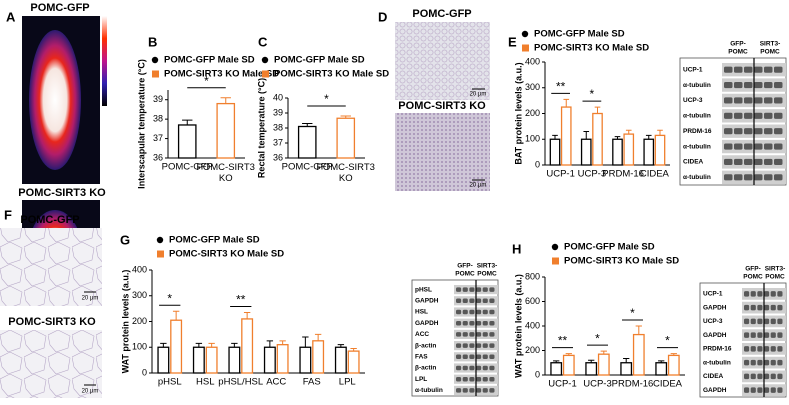 The width and height of the screenshot is (789, 405). What do you see at coordinates (276, 382) in the screenshot?
I see `x-tick-label: ACC` at bounding box center [276, 382].